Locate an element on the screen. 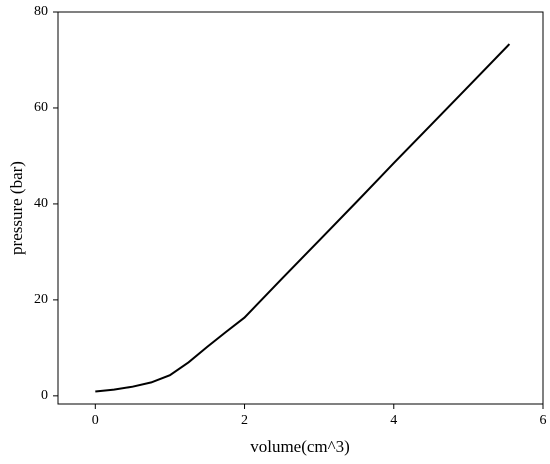 The width and height of the screenshot is (550, 464). y-tick-label: 80 is located at coordinates (41, 11).